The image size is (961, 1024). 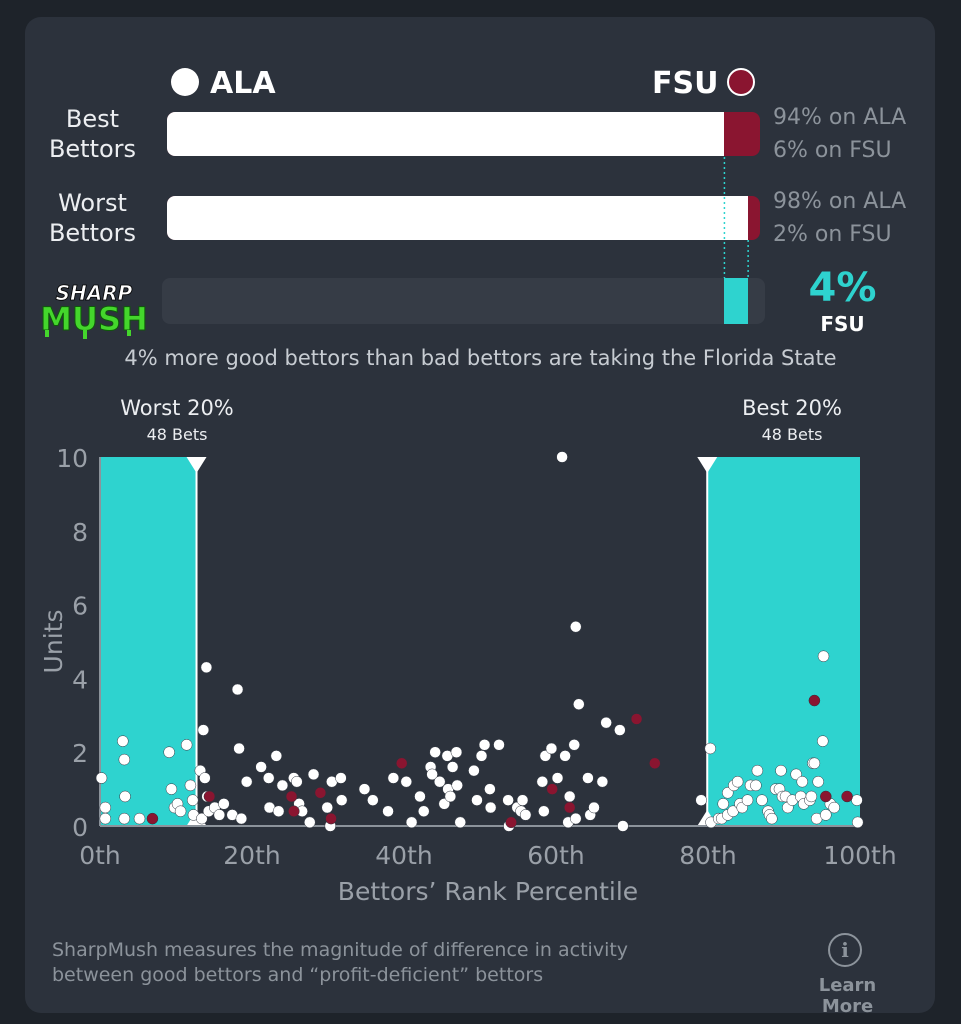 What do you see at coordinates (839, 134) in the screenshot?
I see `best-bettors-pct: 94% on ALA 6% on FSU` at bounding box center [839, 134].